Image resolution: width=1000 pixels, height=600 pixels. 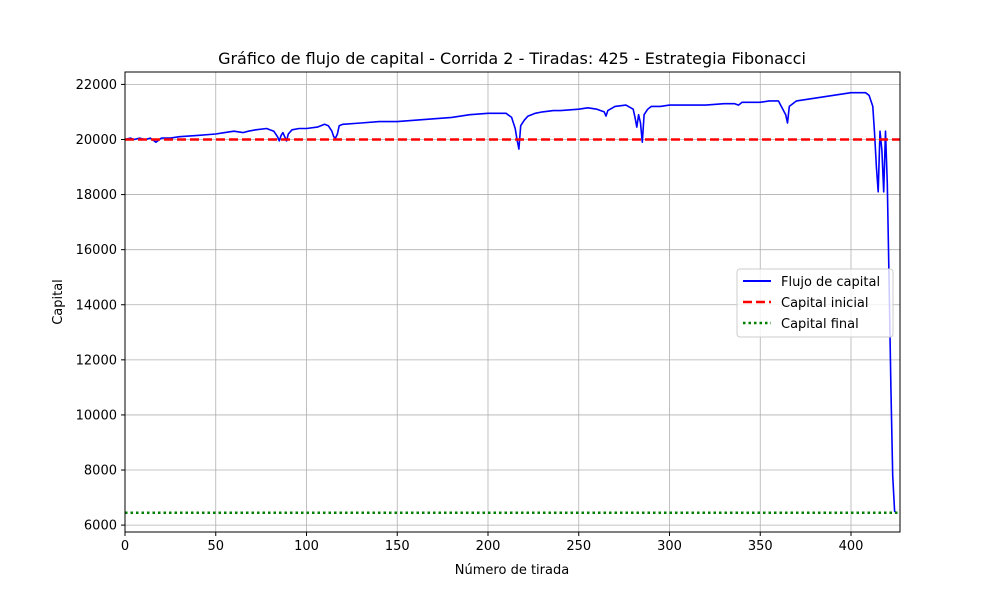 What do you see at coordinates (96, 140) in the screenshot?
I see `y-tick-label: 20000` at bounding box center [96, 140].